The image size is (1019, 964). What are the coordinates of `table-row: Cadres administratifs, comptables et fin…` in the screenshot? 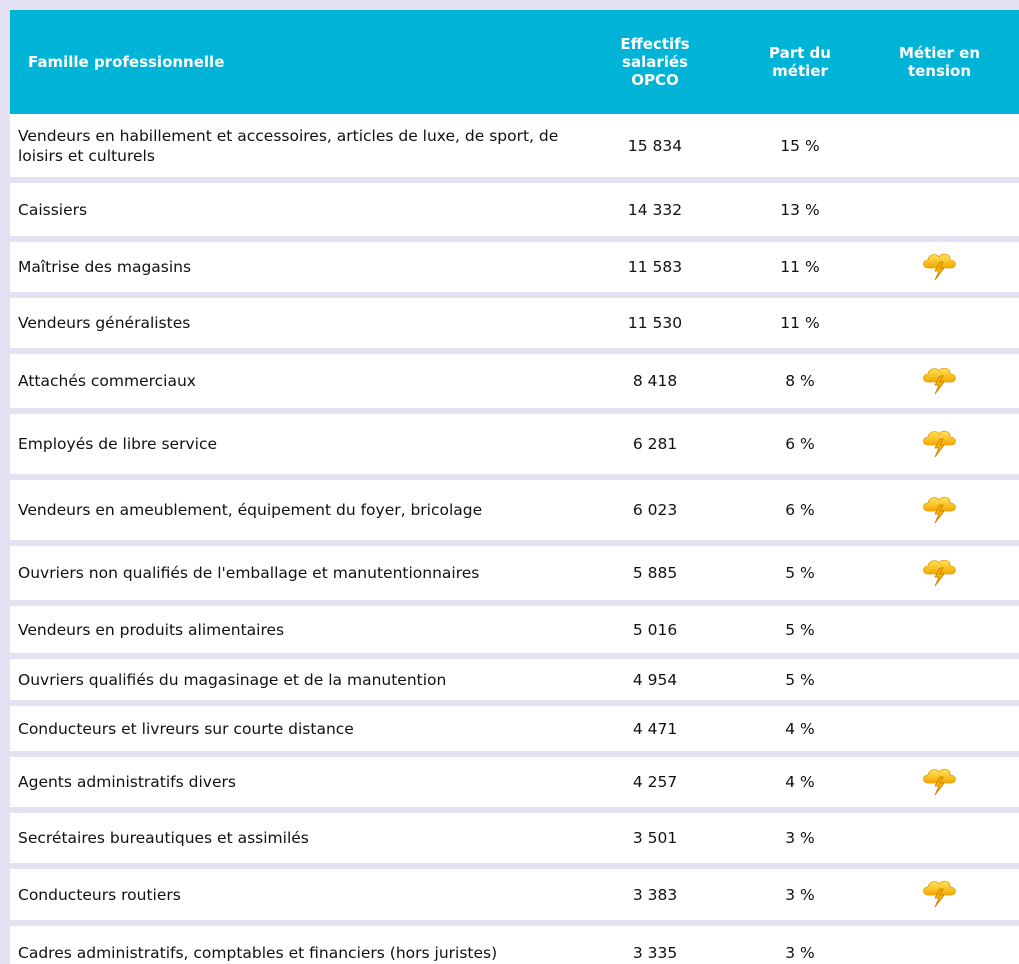 It's located at (514, 943).